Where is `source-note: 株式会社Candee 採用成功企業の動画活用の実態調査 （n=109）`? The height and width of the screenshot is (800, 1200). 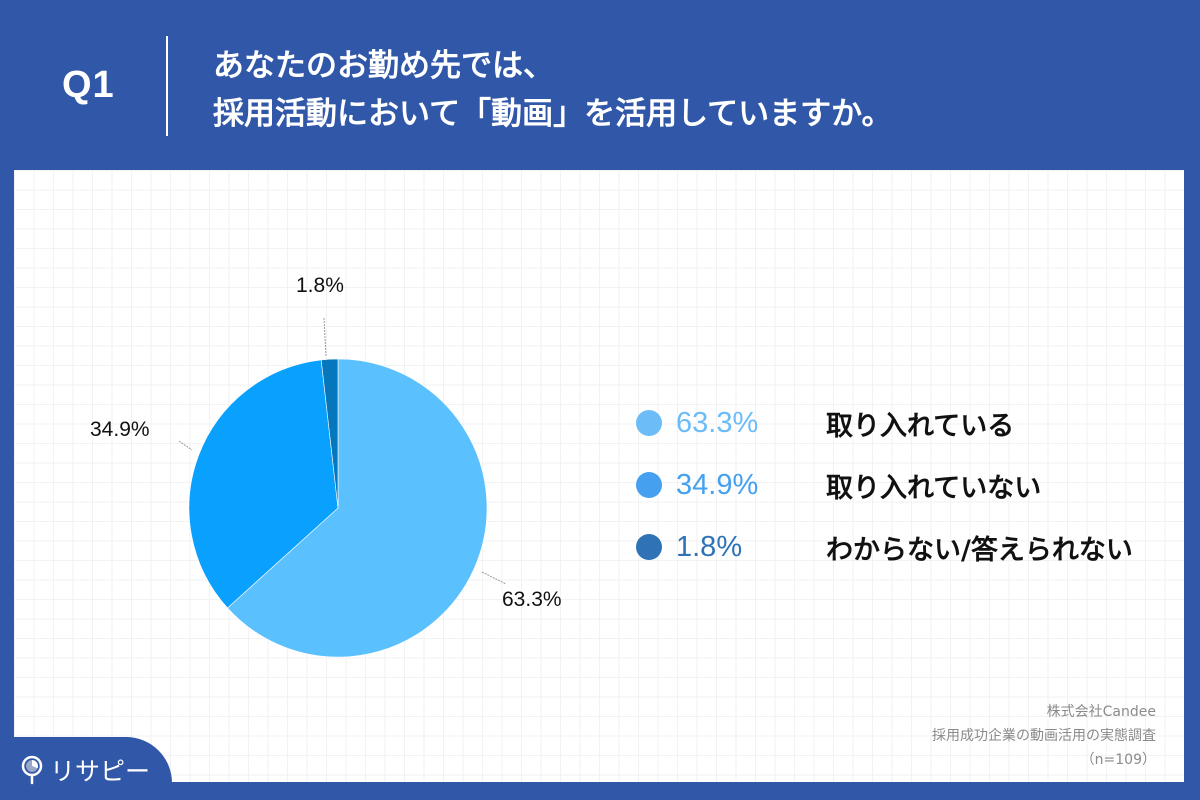 source-note: 株式会社Candee 採用成功企業の動画活用の実態調査 （n=109） is located at coordinates (1044, 736).